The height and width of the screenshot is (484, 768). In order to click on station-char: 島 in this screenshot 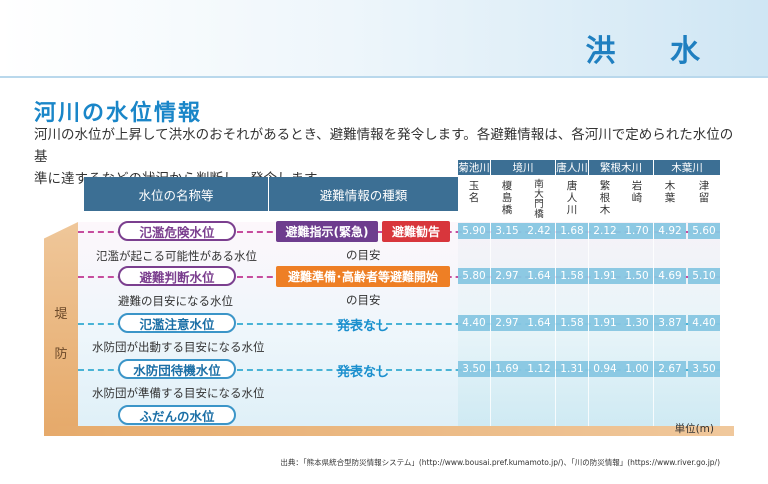, I will do `click(507, 198)`.